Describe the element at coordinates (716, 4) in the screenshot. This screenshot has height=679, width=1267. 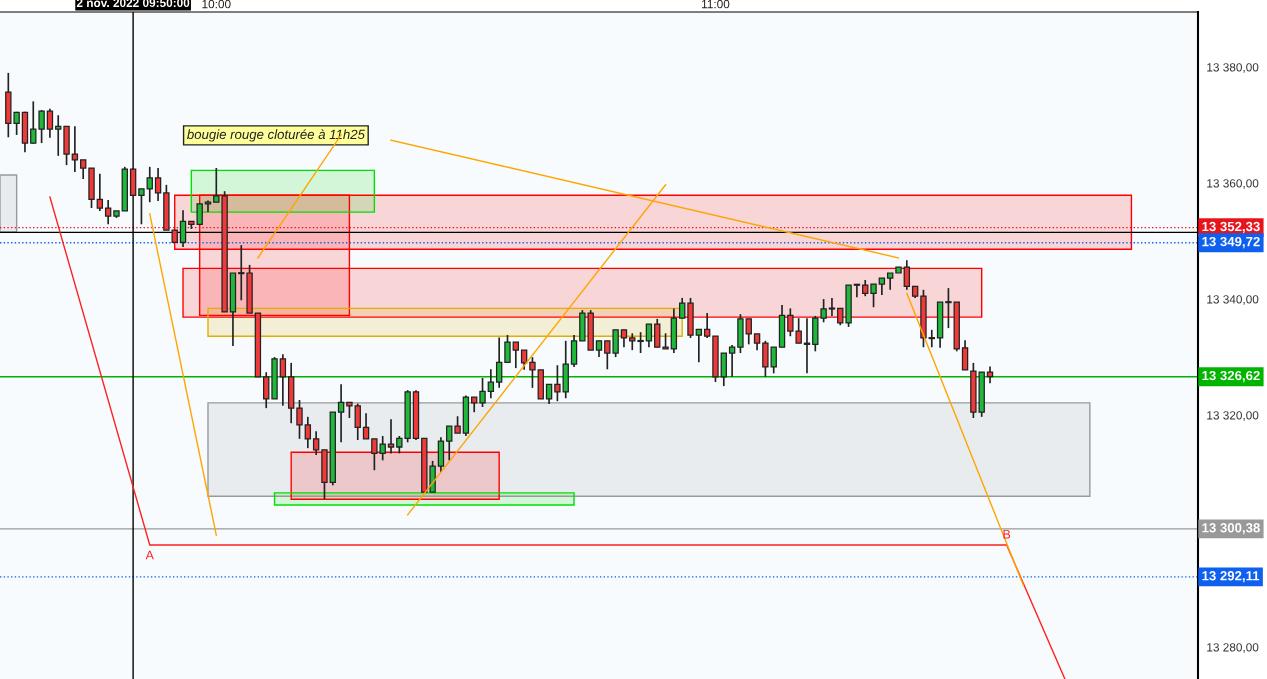
I see `x-tick-label: 11:00` at that location.